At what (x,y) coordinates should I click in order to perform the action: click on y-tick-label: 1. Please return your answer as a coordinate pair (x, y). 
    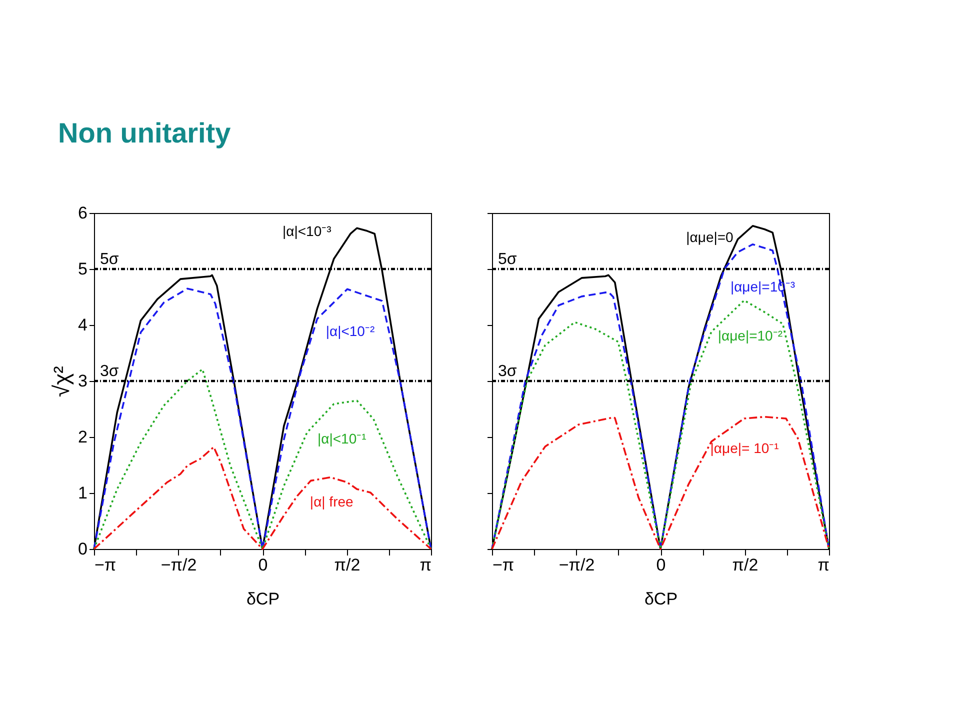
    Looking at the image, I should click on (83, 493).